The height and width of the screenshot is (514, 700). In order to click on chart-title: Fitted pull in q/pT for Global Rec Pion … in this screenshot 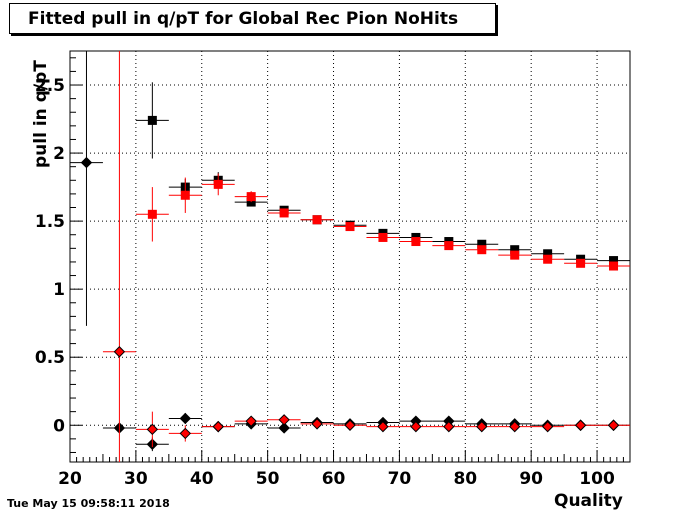, I will do `click(243, 19)`.